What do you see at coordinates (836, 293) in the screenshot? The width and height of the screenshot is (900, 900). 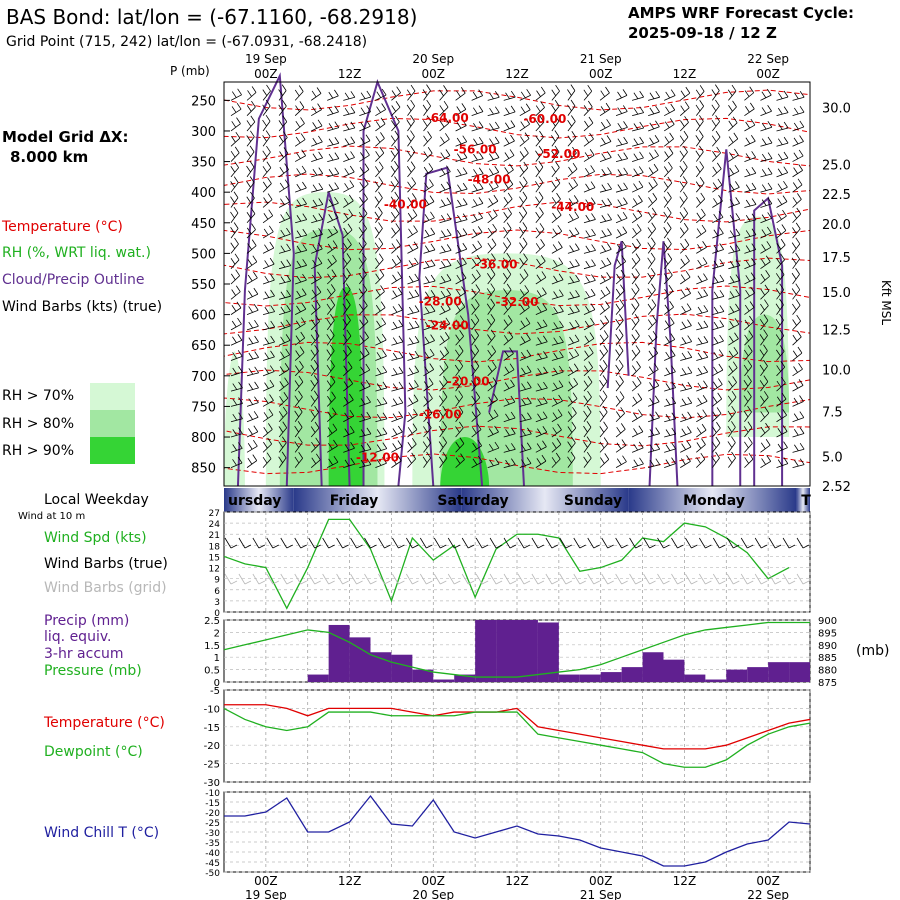 I see `height-tick-label: 15.0` at bounding box center [836, 293].